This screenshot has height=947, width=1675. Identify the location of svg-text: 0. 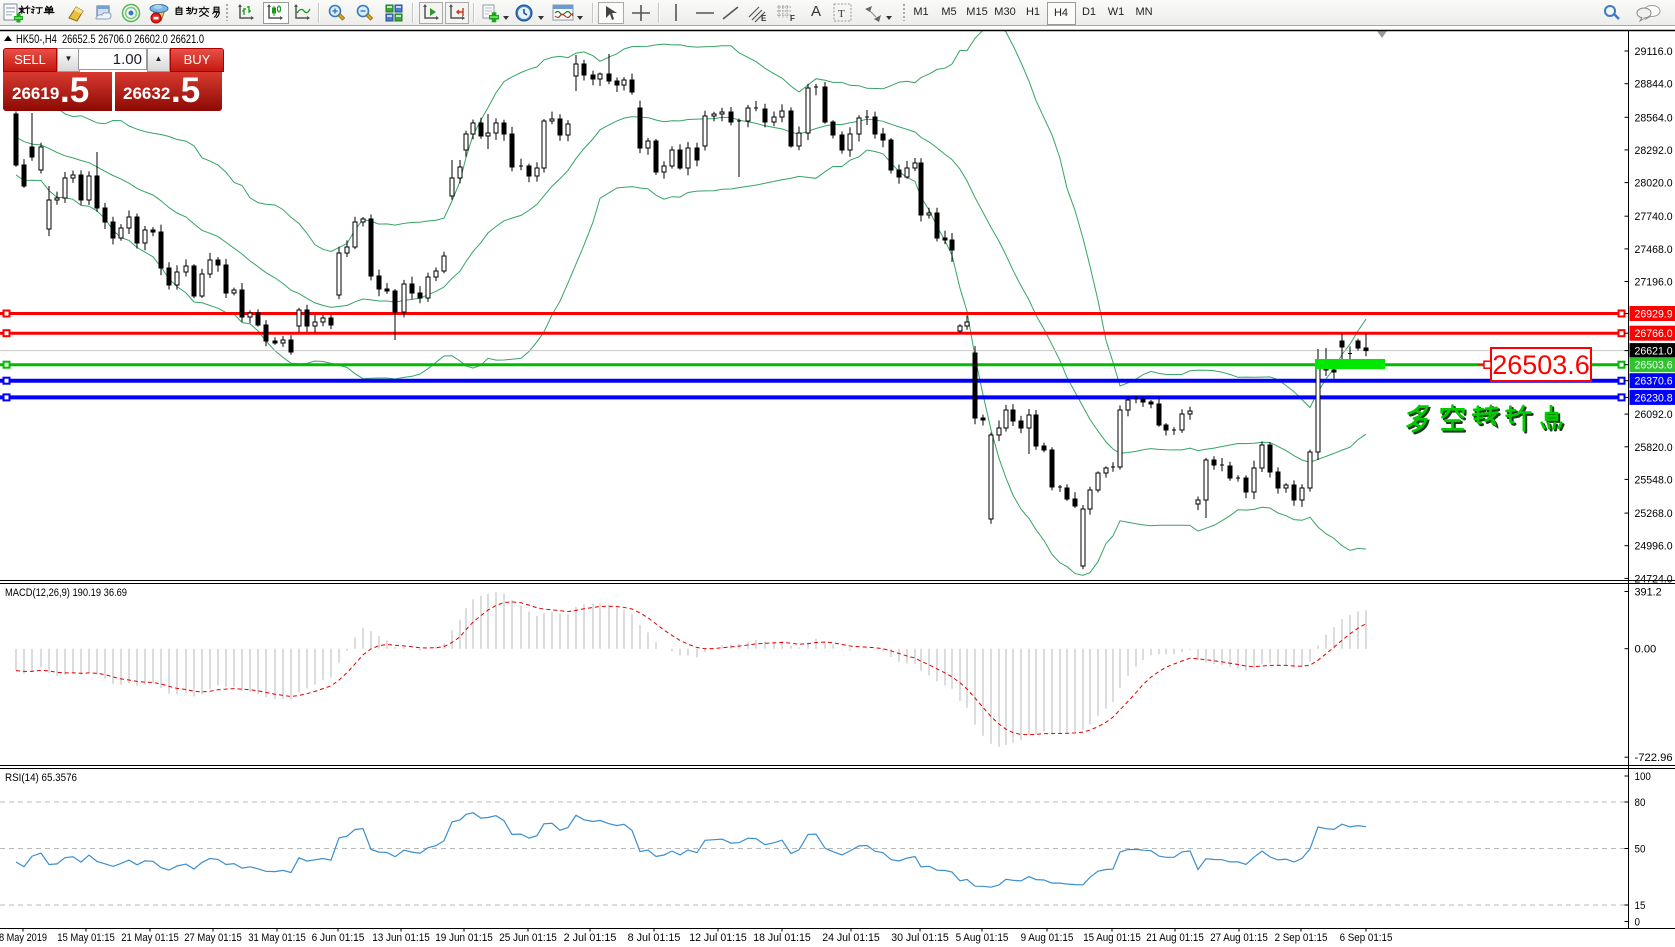
(1638, 923).